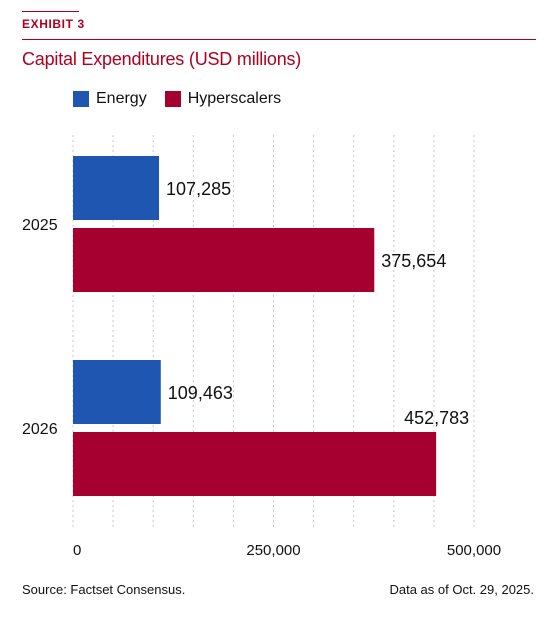 This screenshot has width=556, height=618. I want to click on bar-hyperscalers-2025, so click(224, 260).